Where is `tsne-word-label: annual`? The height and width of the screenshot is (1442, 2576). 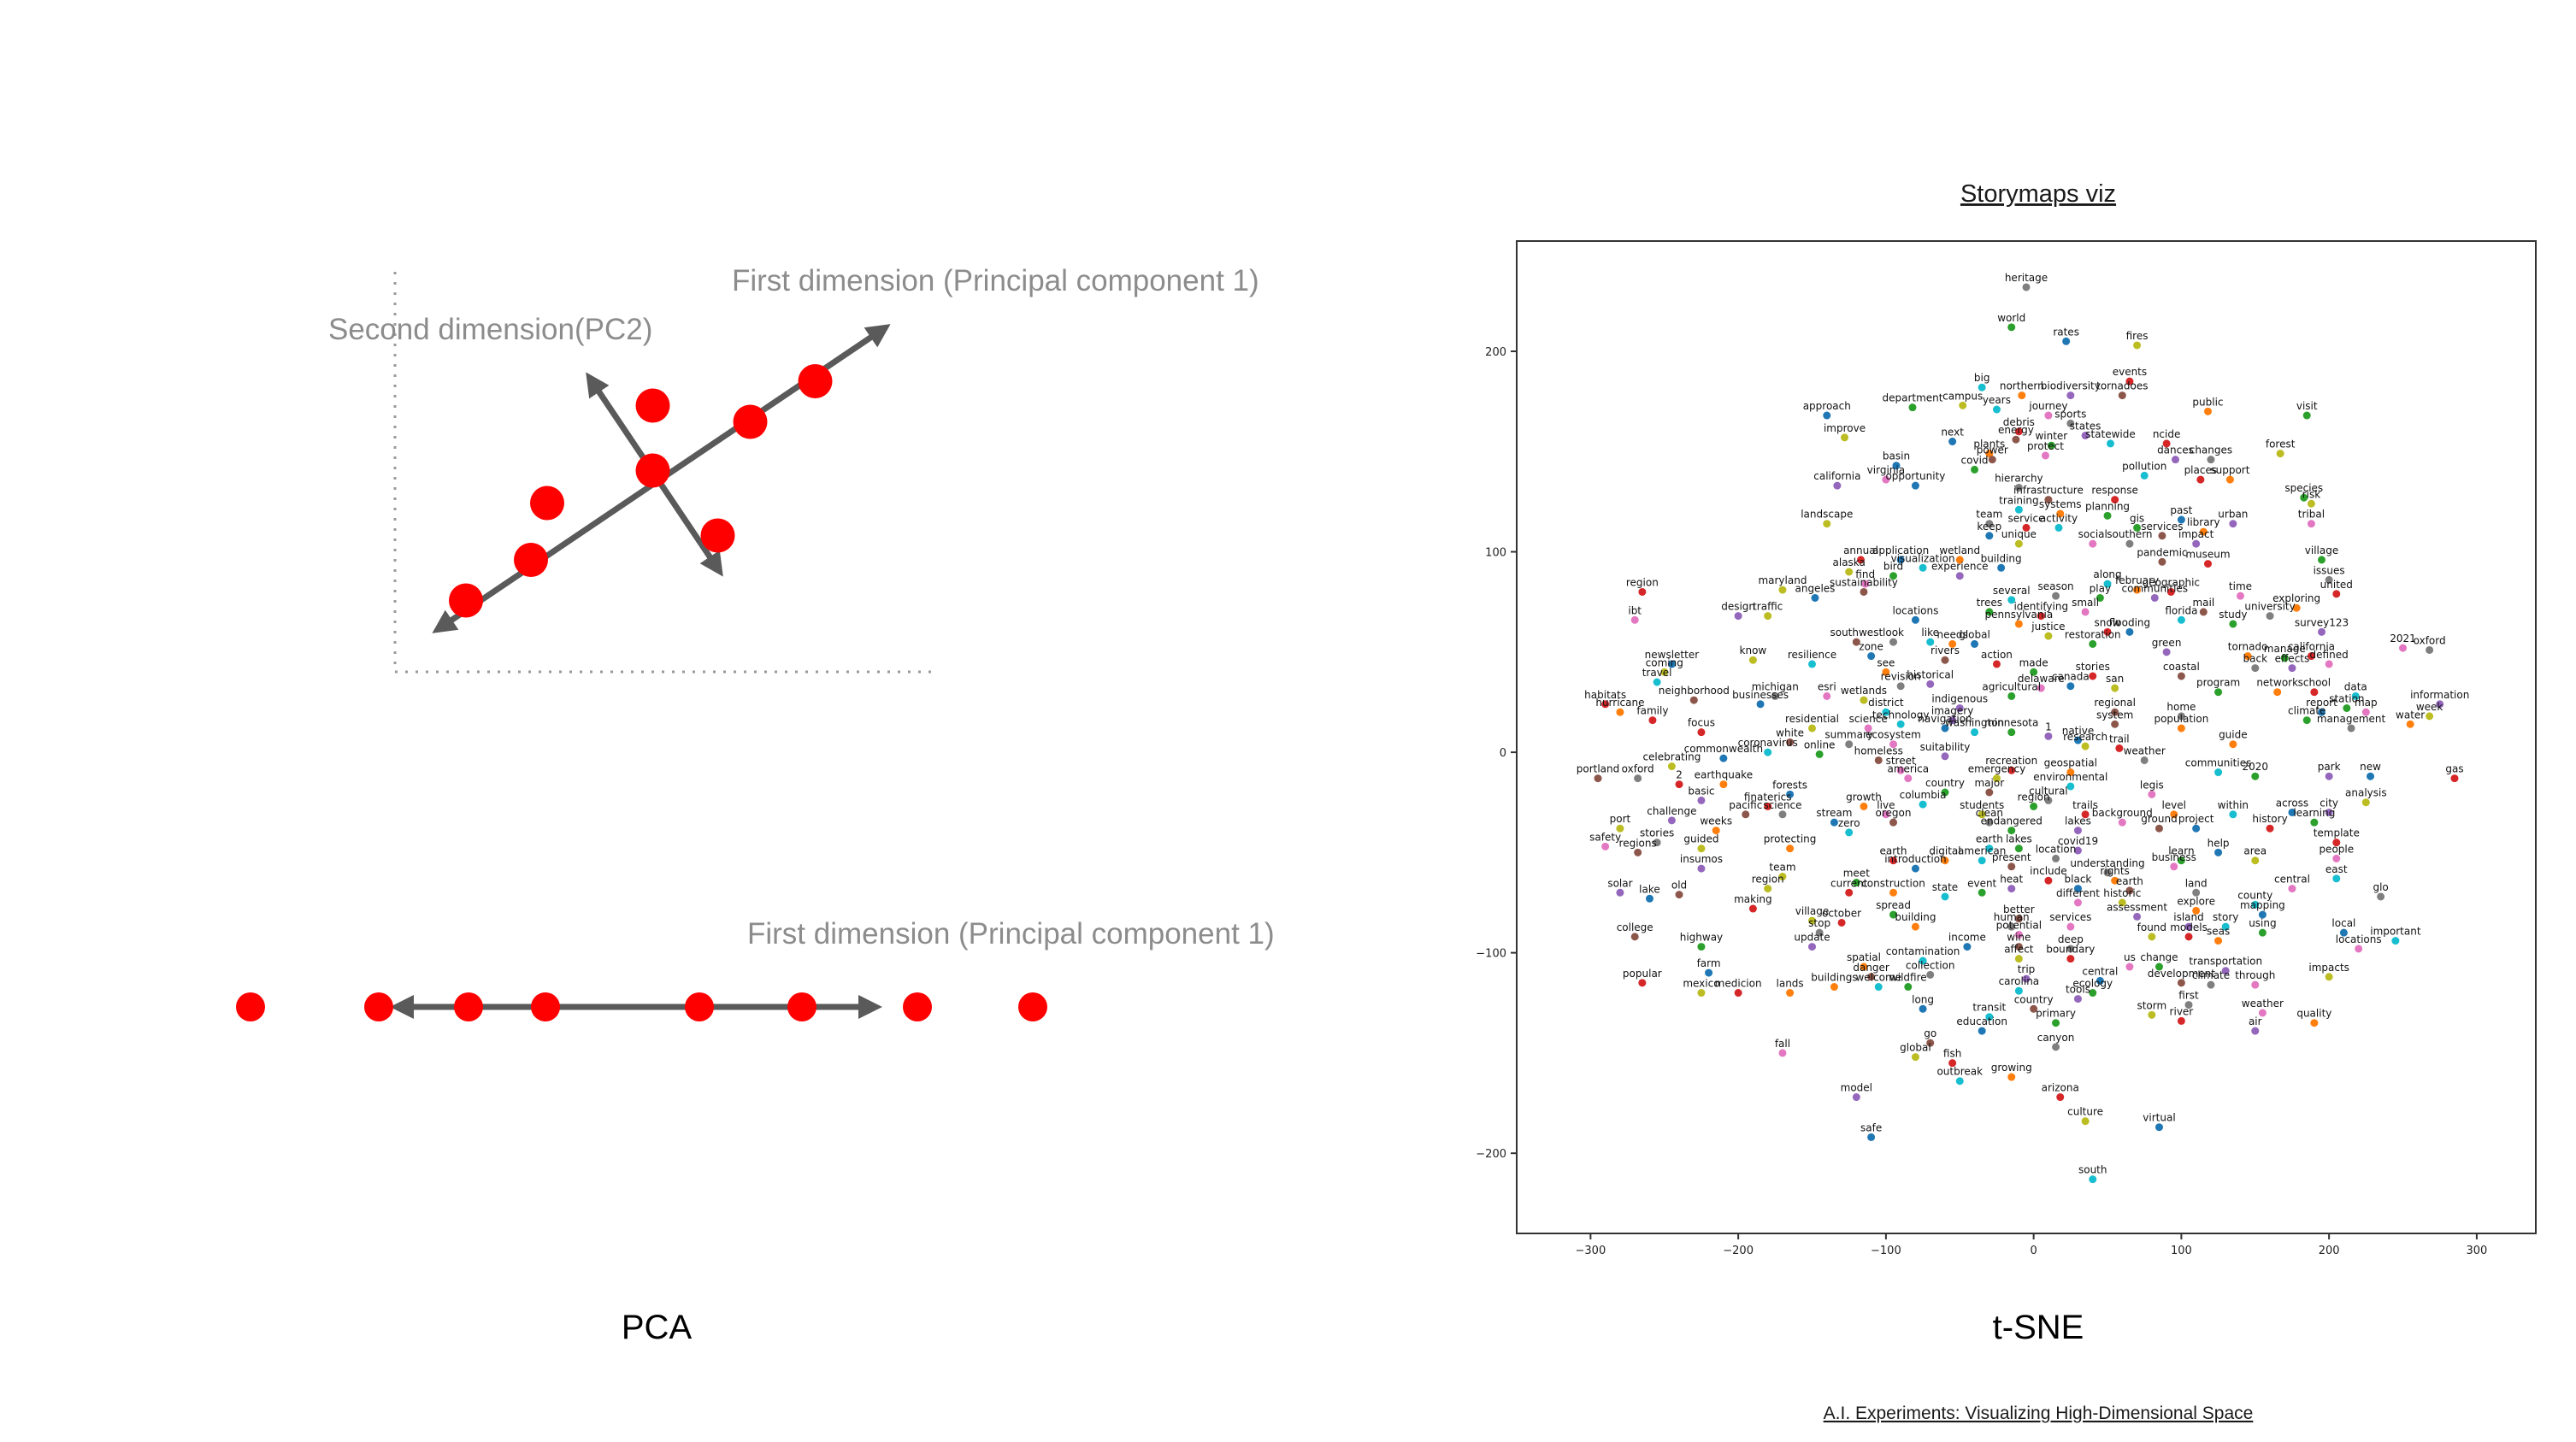
tsne-word-label: annual is located at coordinates (1860, 550).